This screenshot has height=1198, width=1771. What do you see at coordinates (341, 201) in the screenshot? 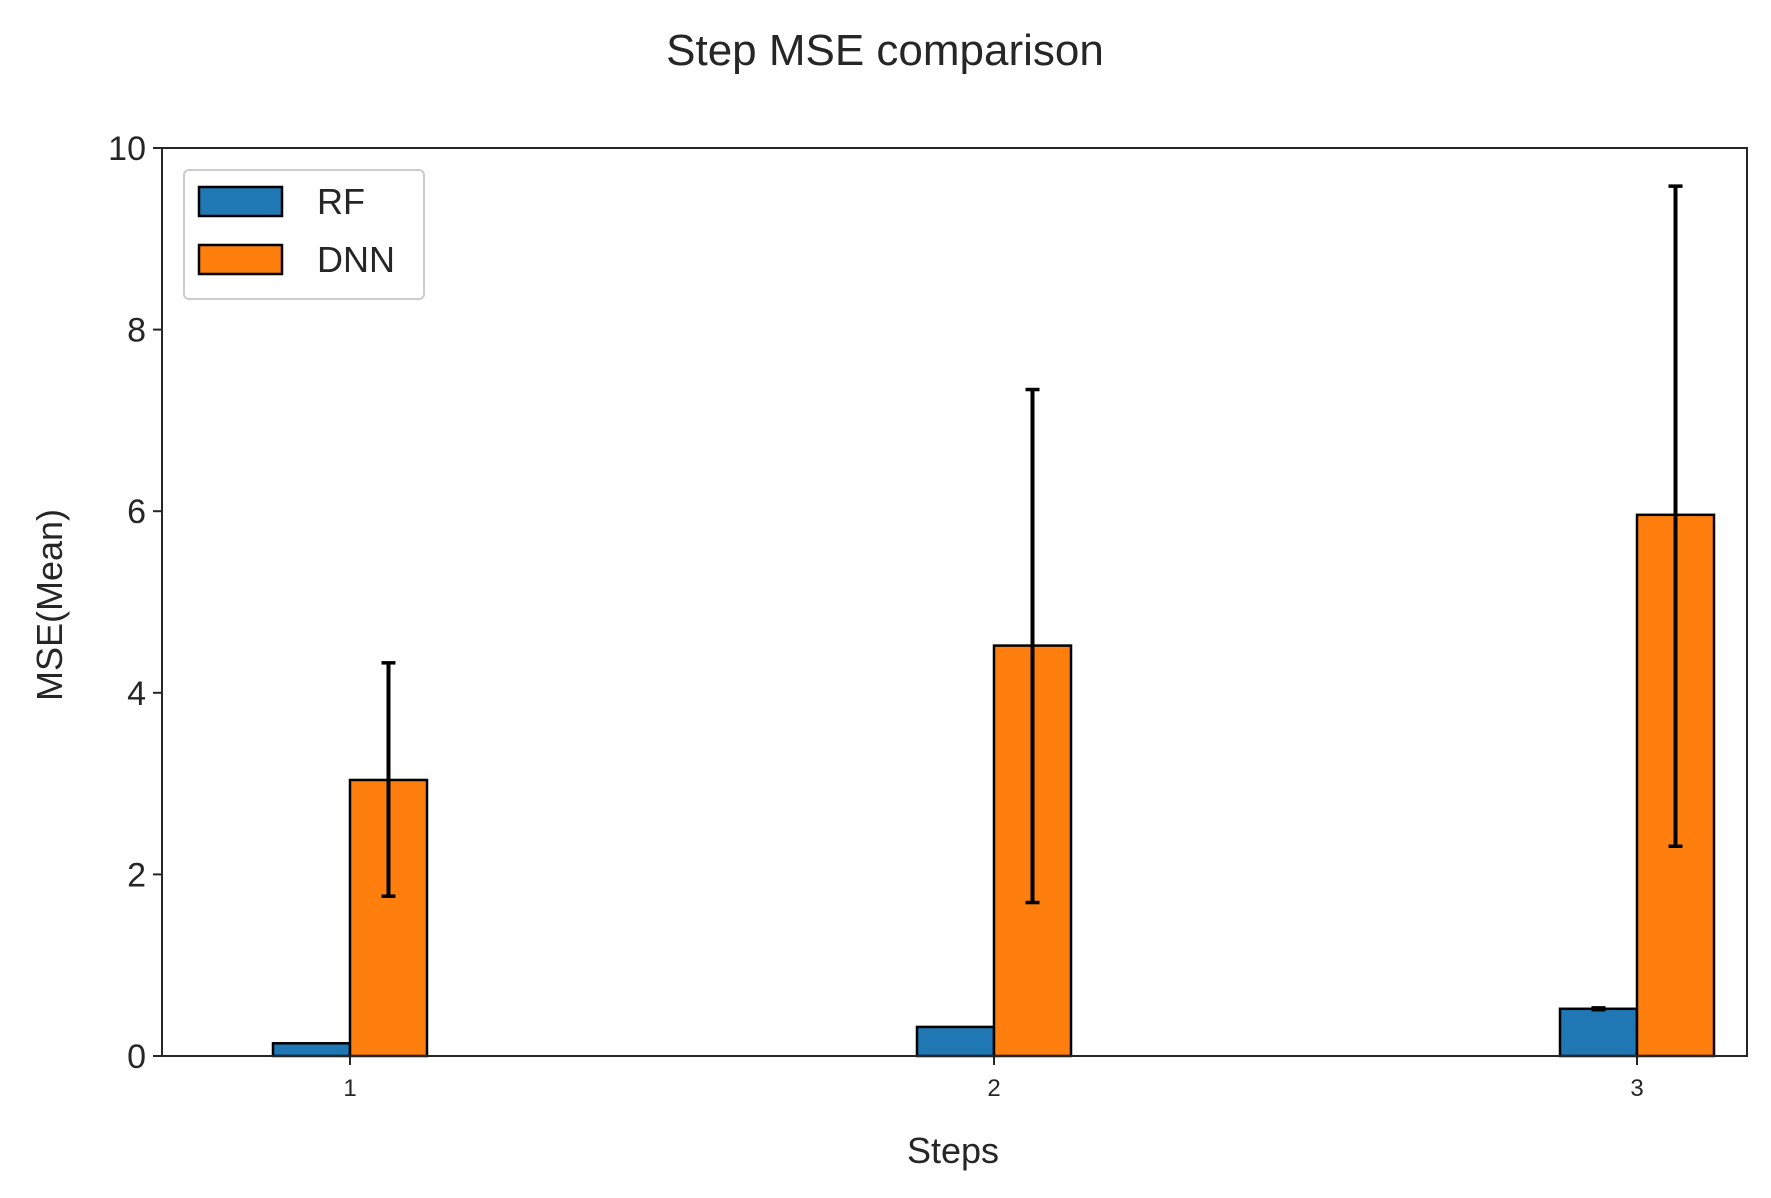
I see `legend-label-rf: RF` at bounding box center [341, 201].